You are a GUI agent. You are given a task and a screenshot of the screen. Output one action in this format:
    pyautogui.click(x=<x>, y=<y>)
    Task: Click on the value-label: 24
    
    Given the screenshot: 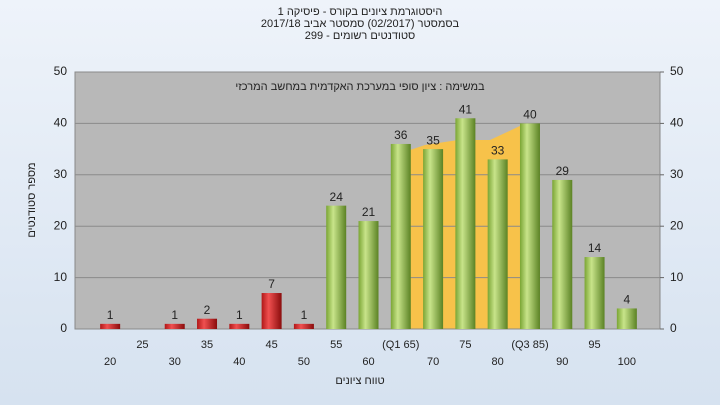 What is the action you would take?
    pyautogui.click(x=337, y=197)
    